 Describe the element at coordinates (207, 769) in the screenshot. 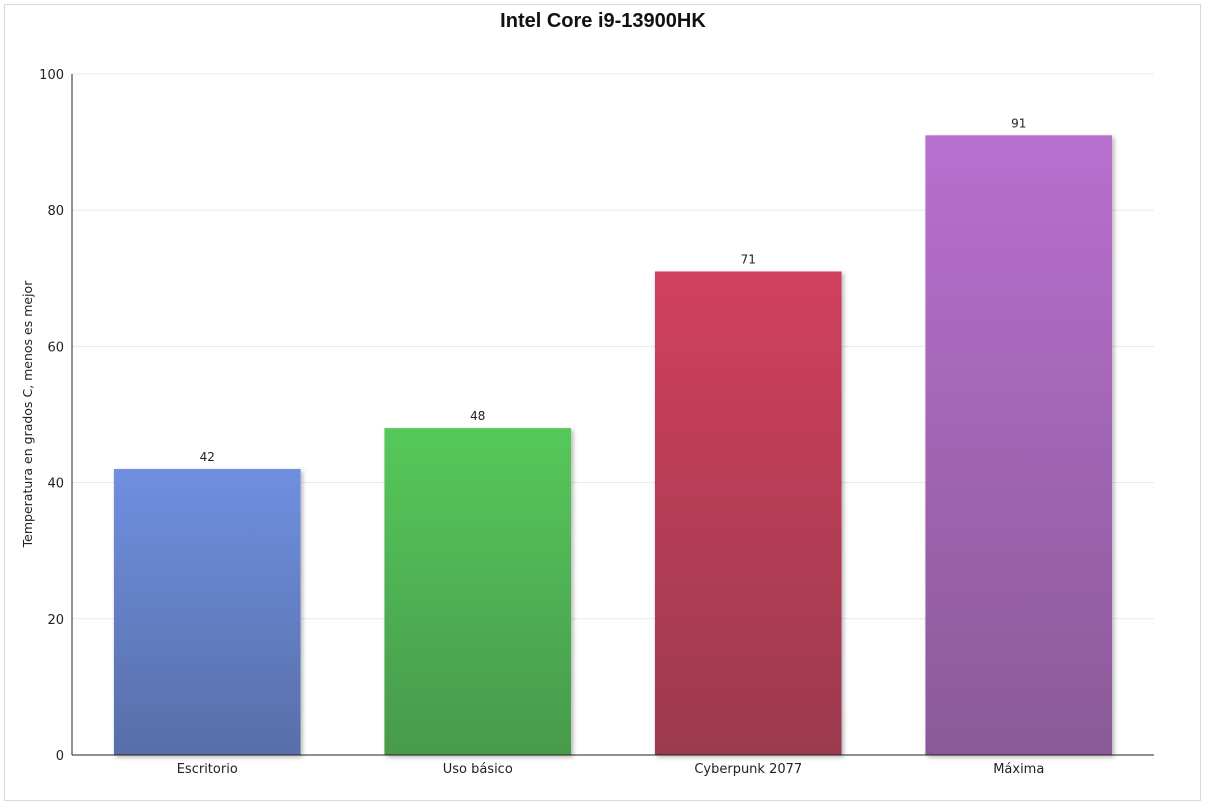

I see `x-tick-label: Escritorio` at that location.